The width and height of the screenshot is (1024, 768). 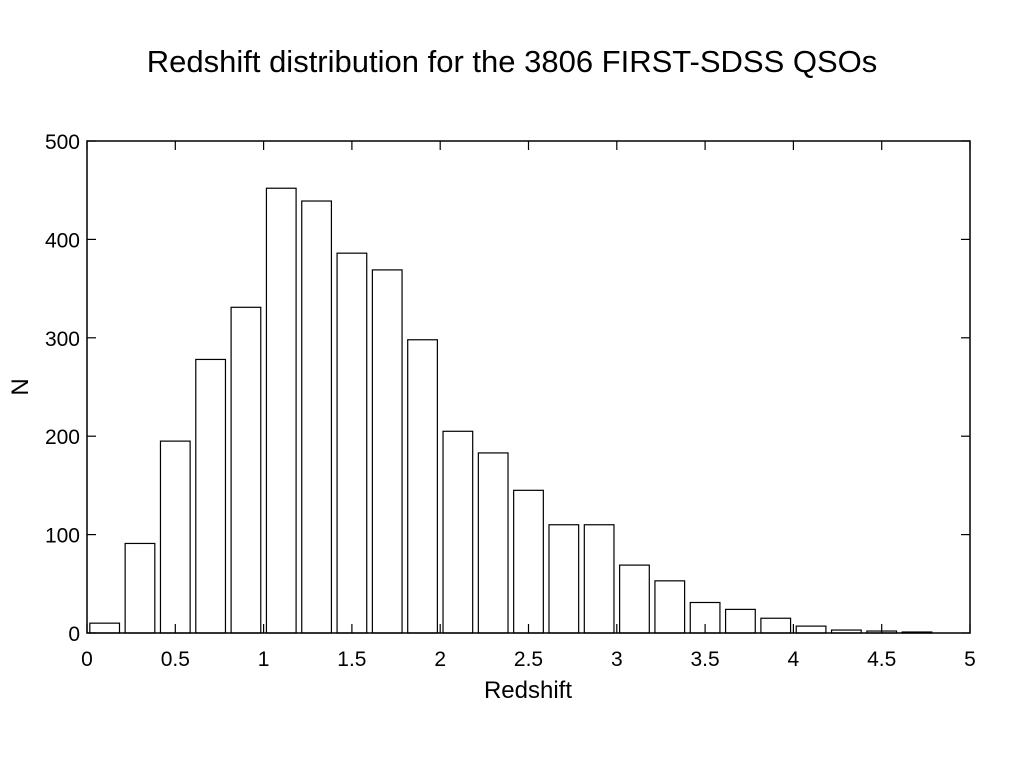 What do you see at coordinates (62, 339) in the screenshot?
I see `y-tick-label: 300` at bounding box center [62, 339].